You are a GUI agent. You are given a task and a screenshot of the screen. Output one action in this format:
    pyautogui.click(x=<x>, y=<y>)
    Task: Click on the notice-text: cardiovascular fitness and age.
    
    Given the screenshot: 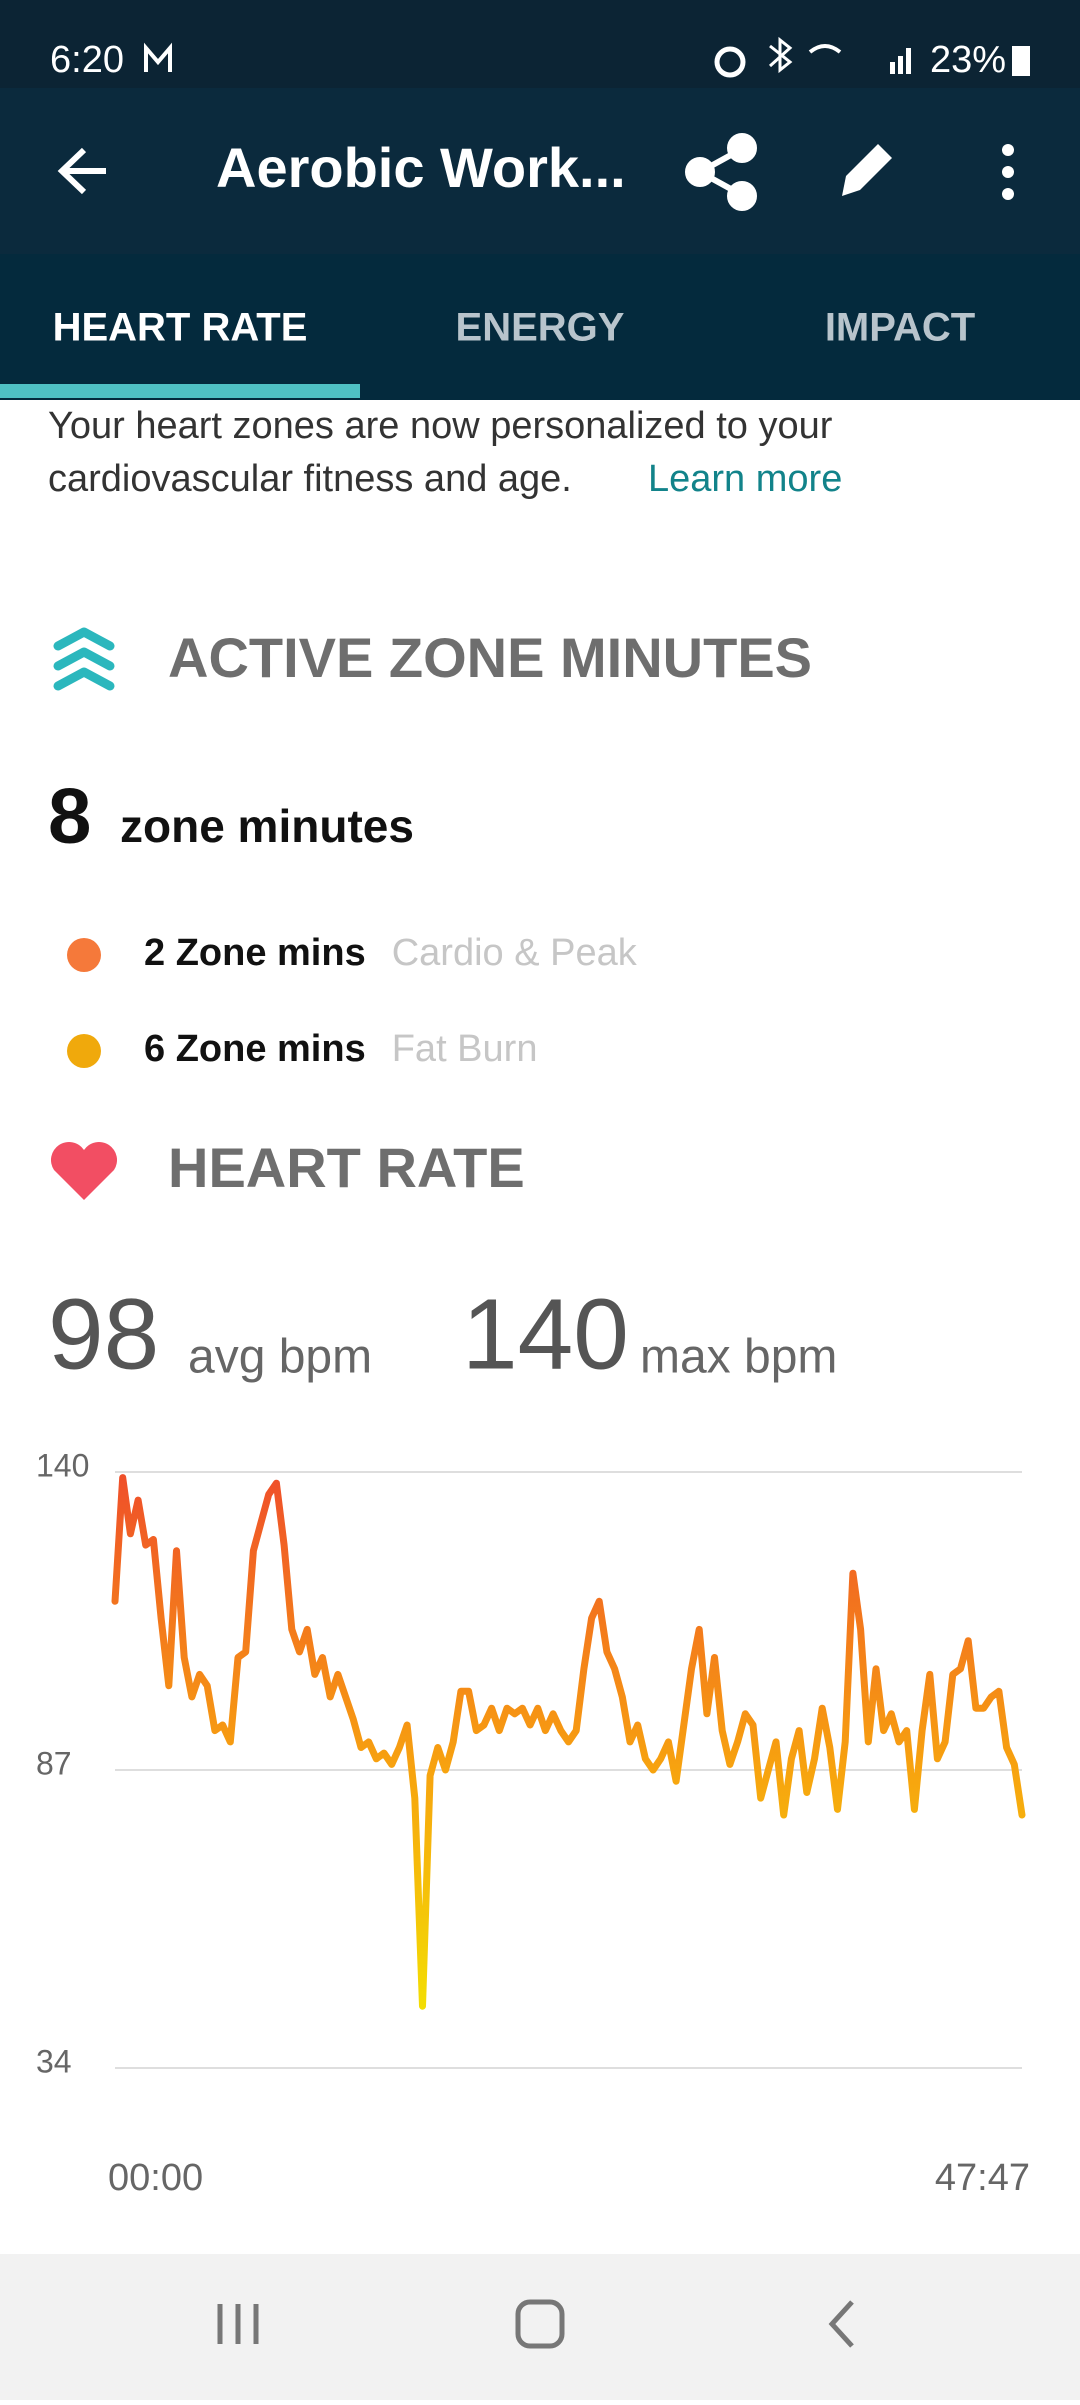 What is the action you would take?
    pyautogui.click(x=310, y=479)
    